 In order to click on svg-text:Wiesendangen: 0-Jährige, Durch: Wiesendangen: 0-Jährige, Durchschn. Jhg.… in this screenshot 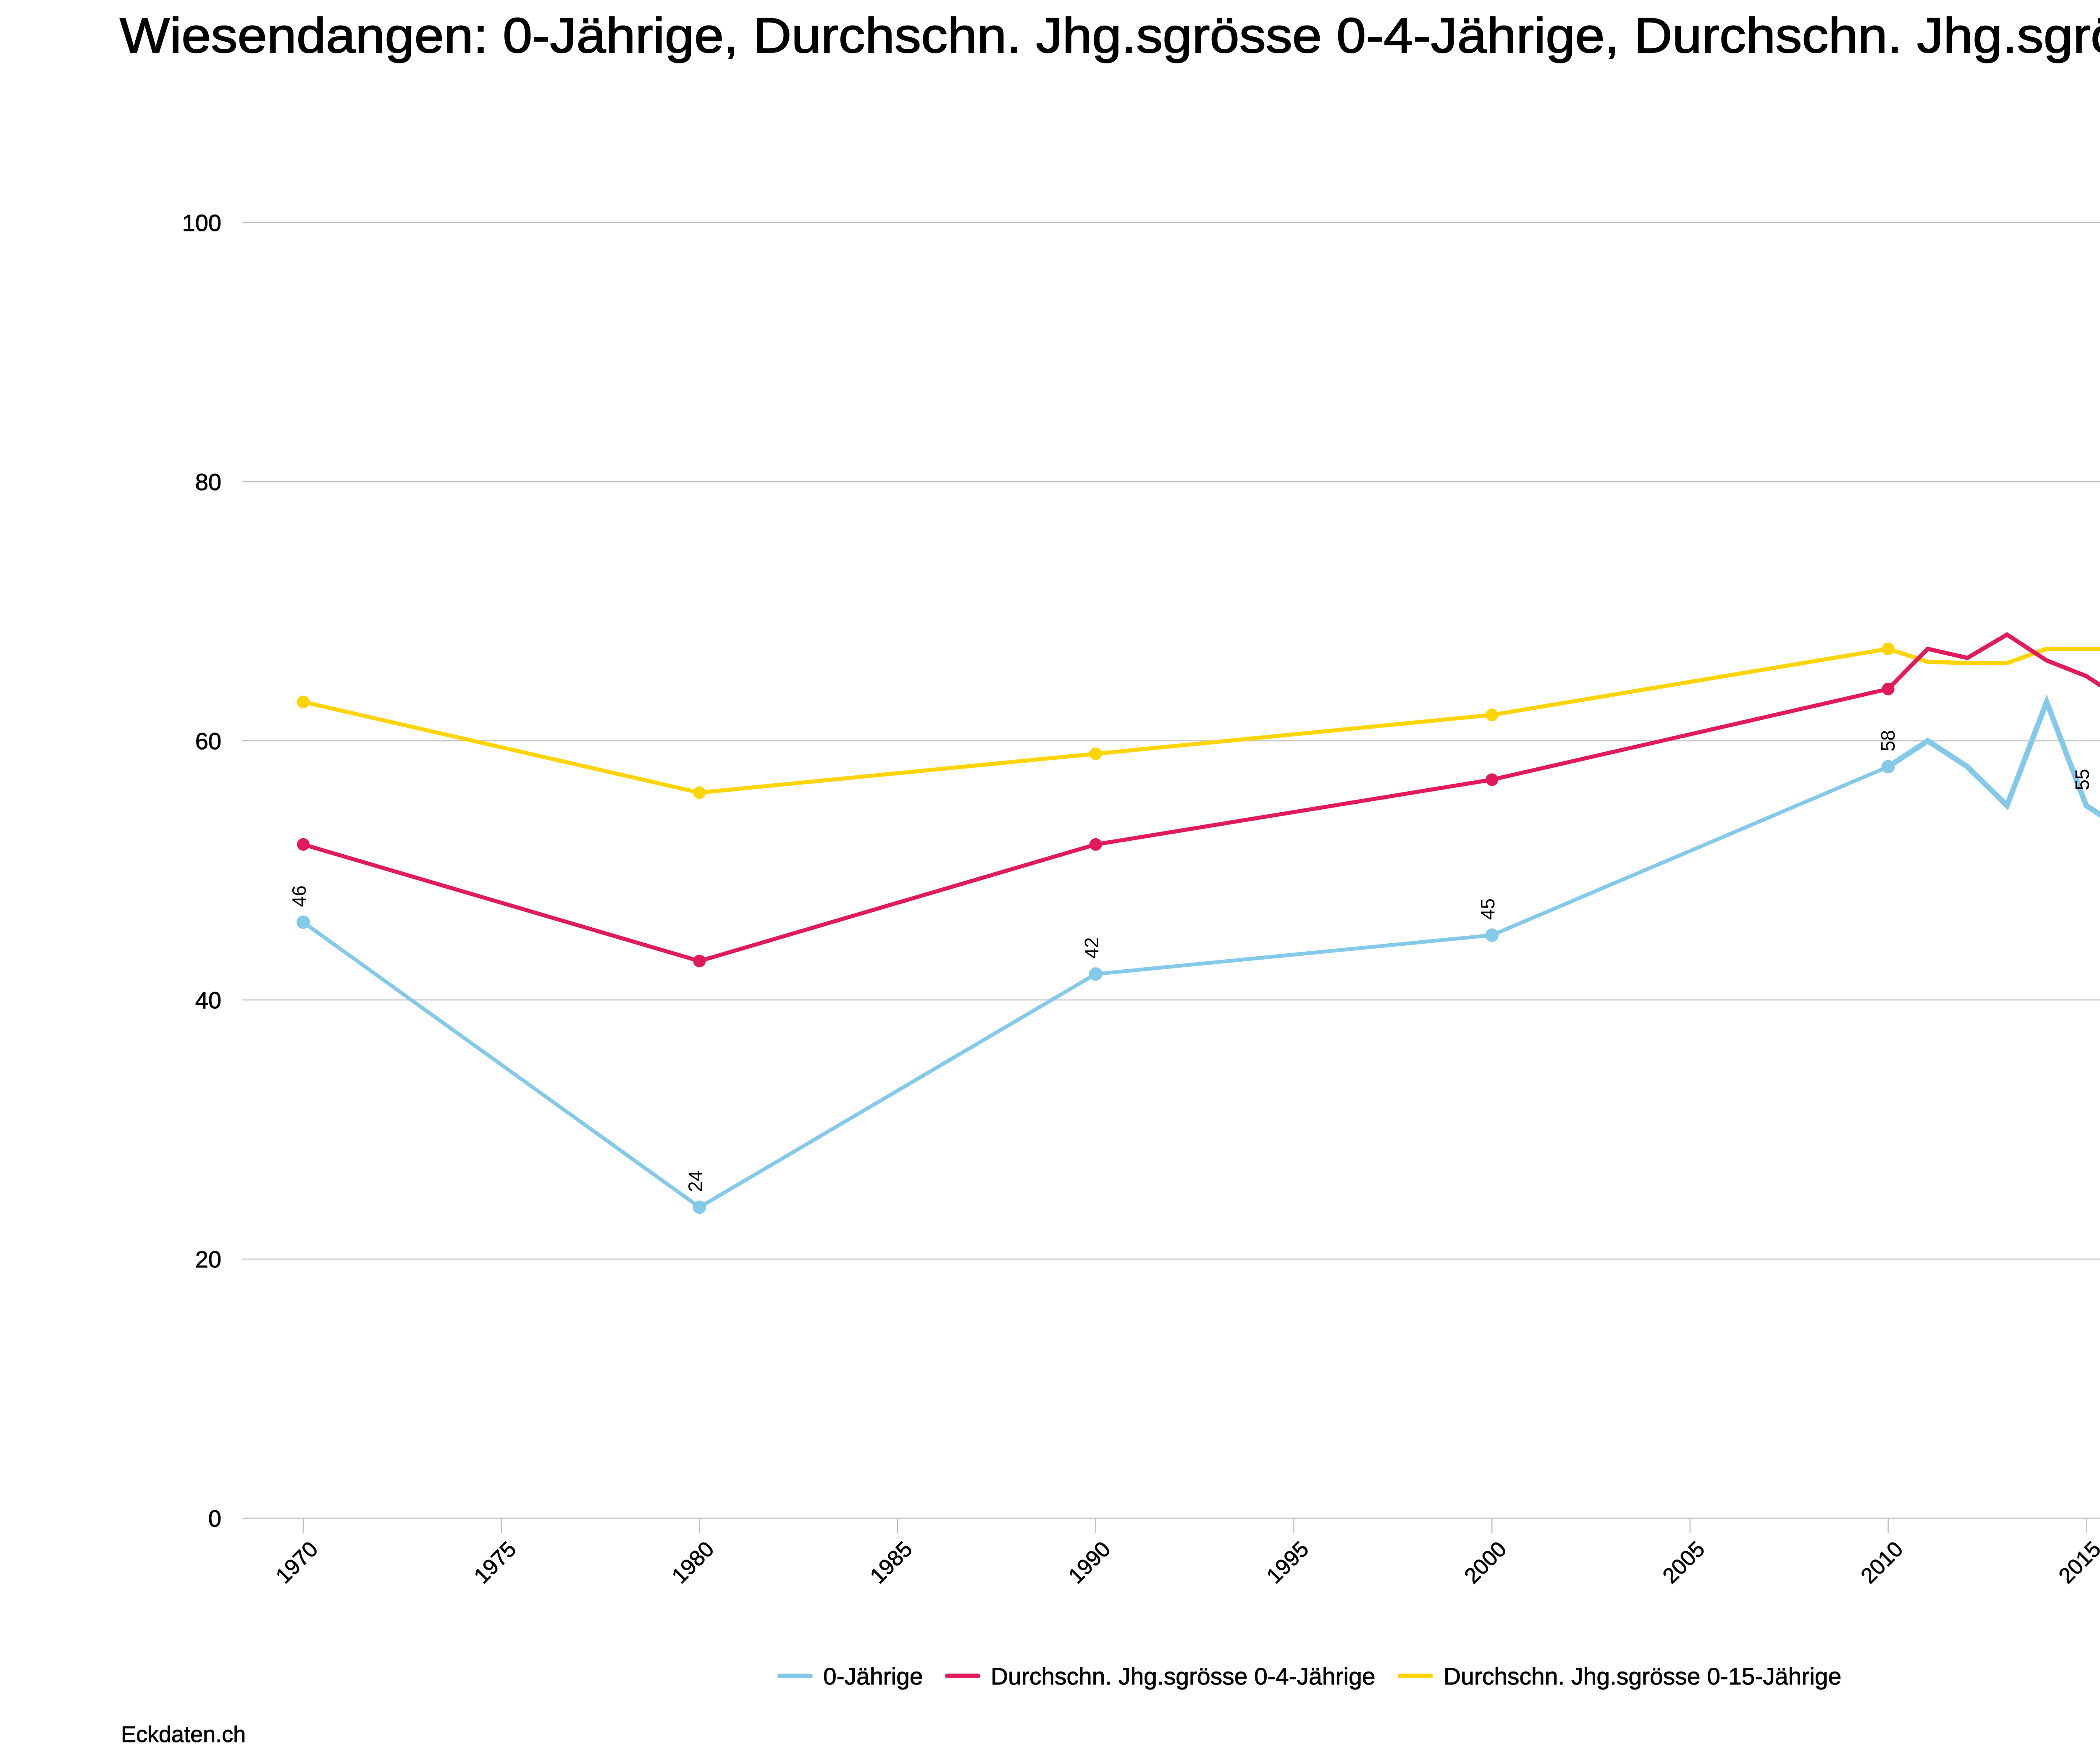, I will do `click(1110, 35)`.